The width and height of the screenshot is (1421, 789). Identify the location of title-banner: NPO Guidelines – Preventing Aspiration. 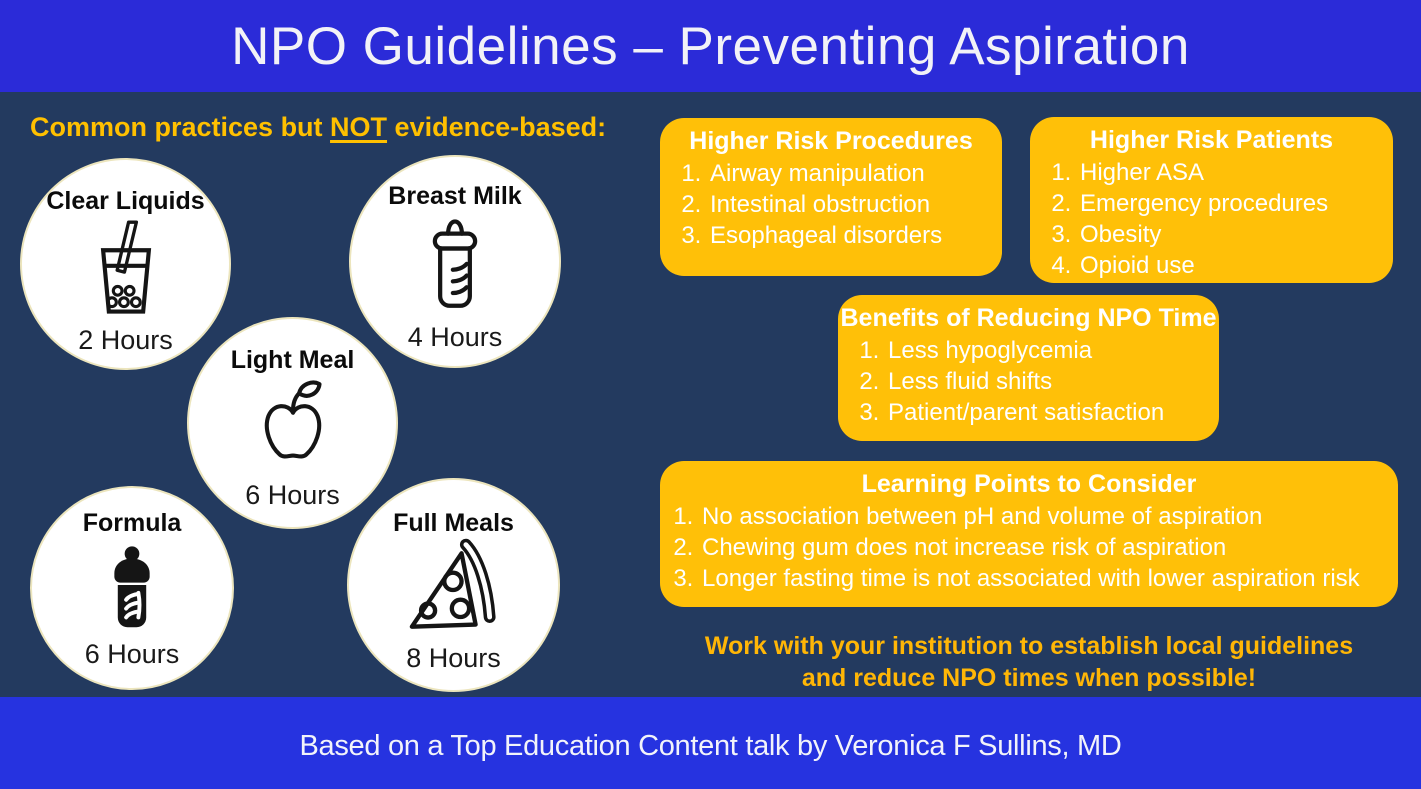
(710, 46).